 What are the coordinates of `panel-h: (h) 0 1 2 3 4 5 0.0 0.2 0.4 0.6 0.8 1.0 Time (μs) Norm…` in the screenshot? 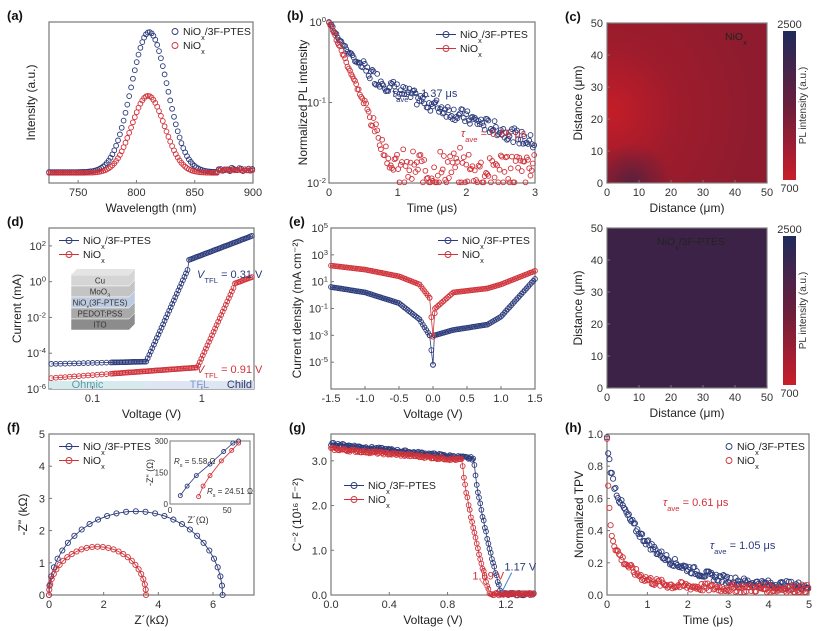 It's located at (688, 523).